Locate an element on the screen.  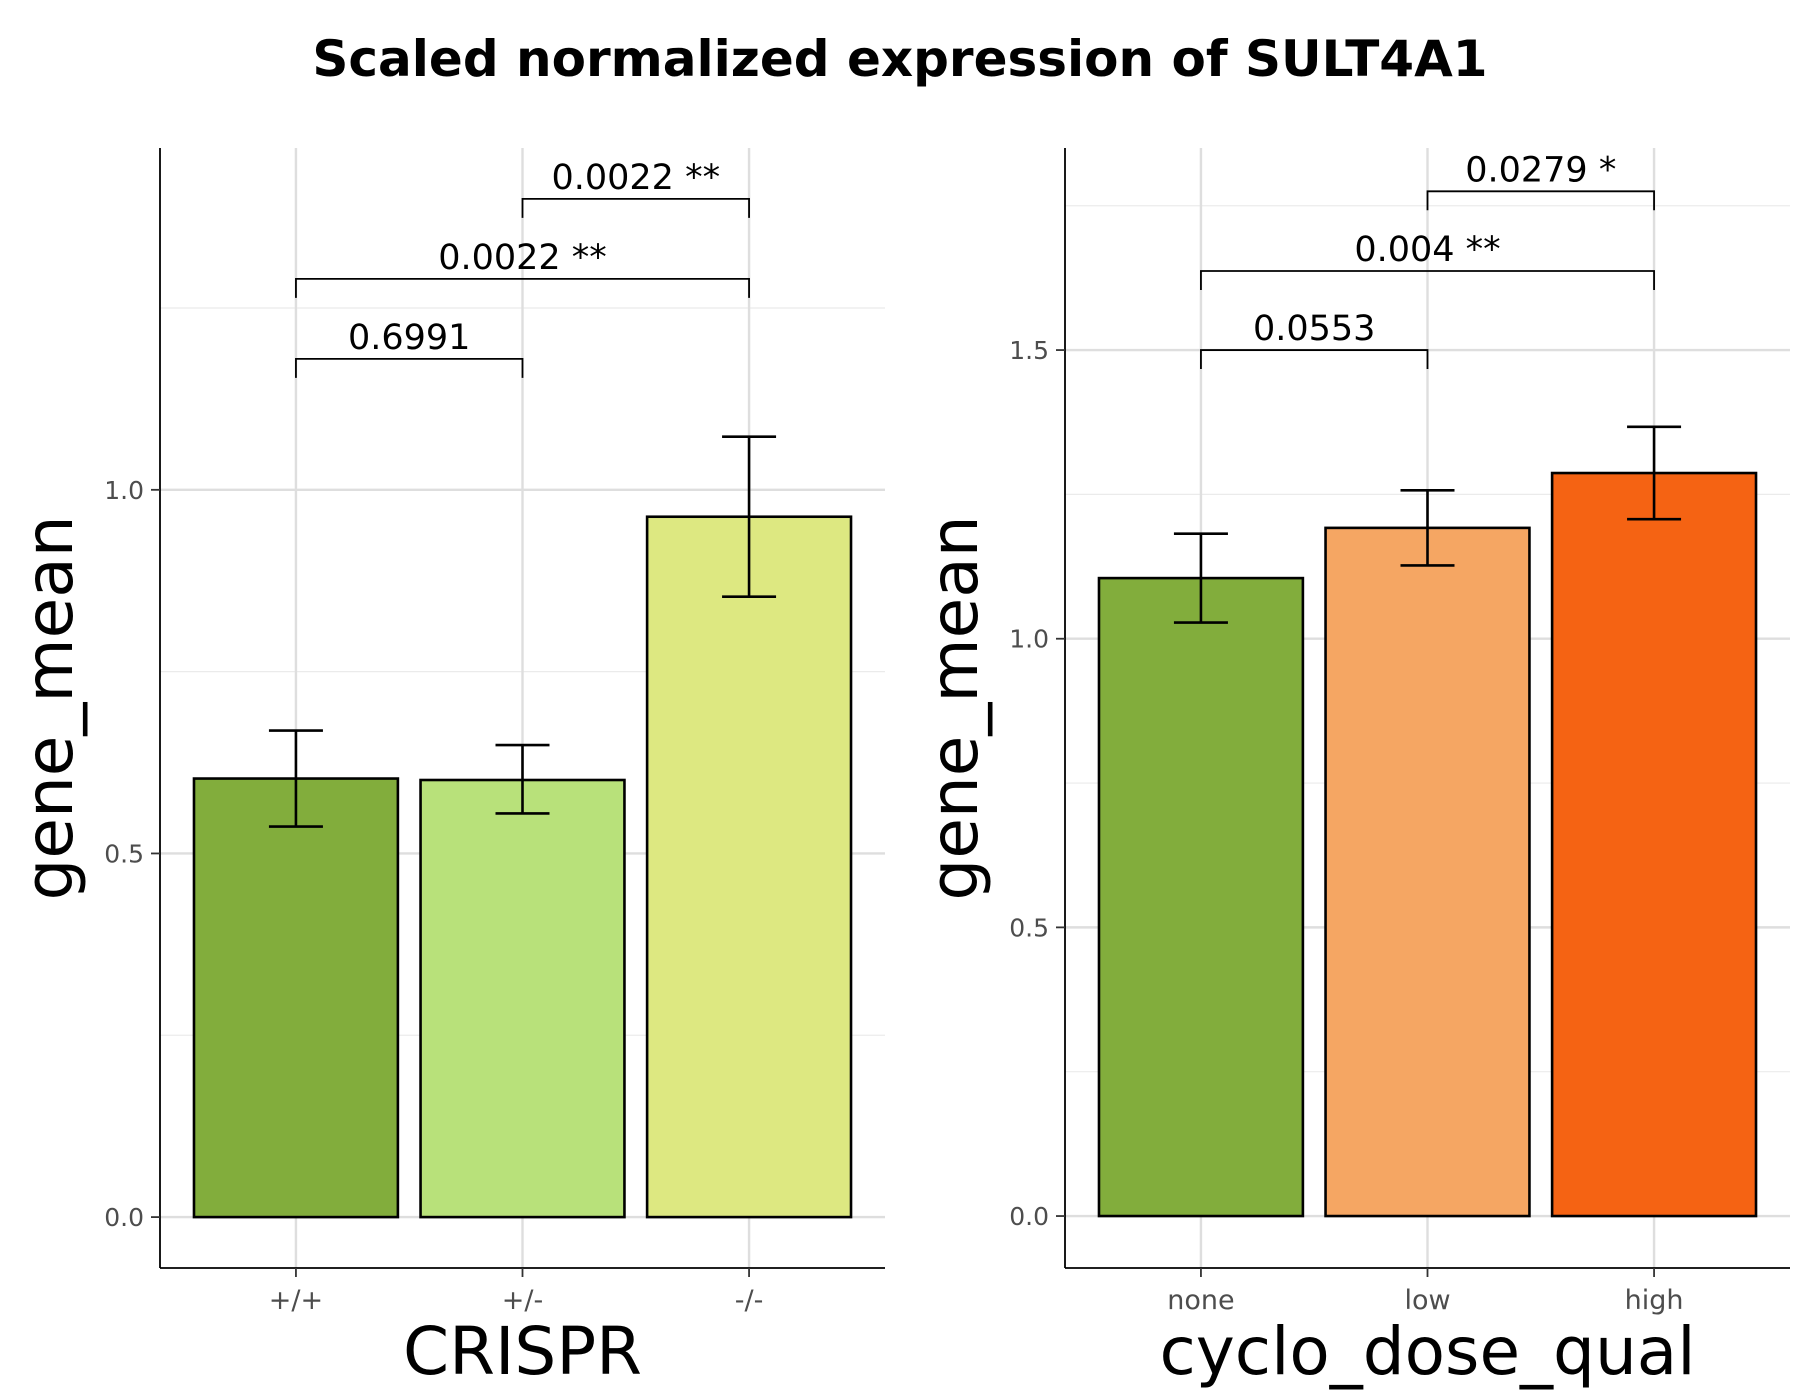
x-axis-title: CRISPR is located at coordinates (522, 1351).